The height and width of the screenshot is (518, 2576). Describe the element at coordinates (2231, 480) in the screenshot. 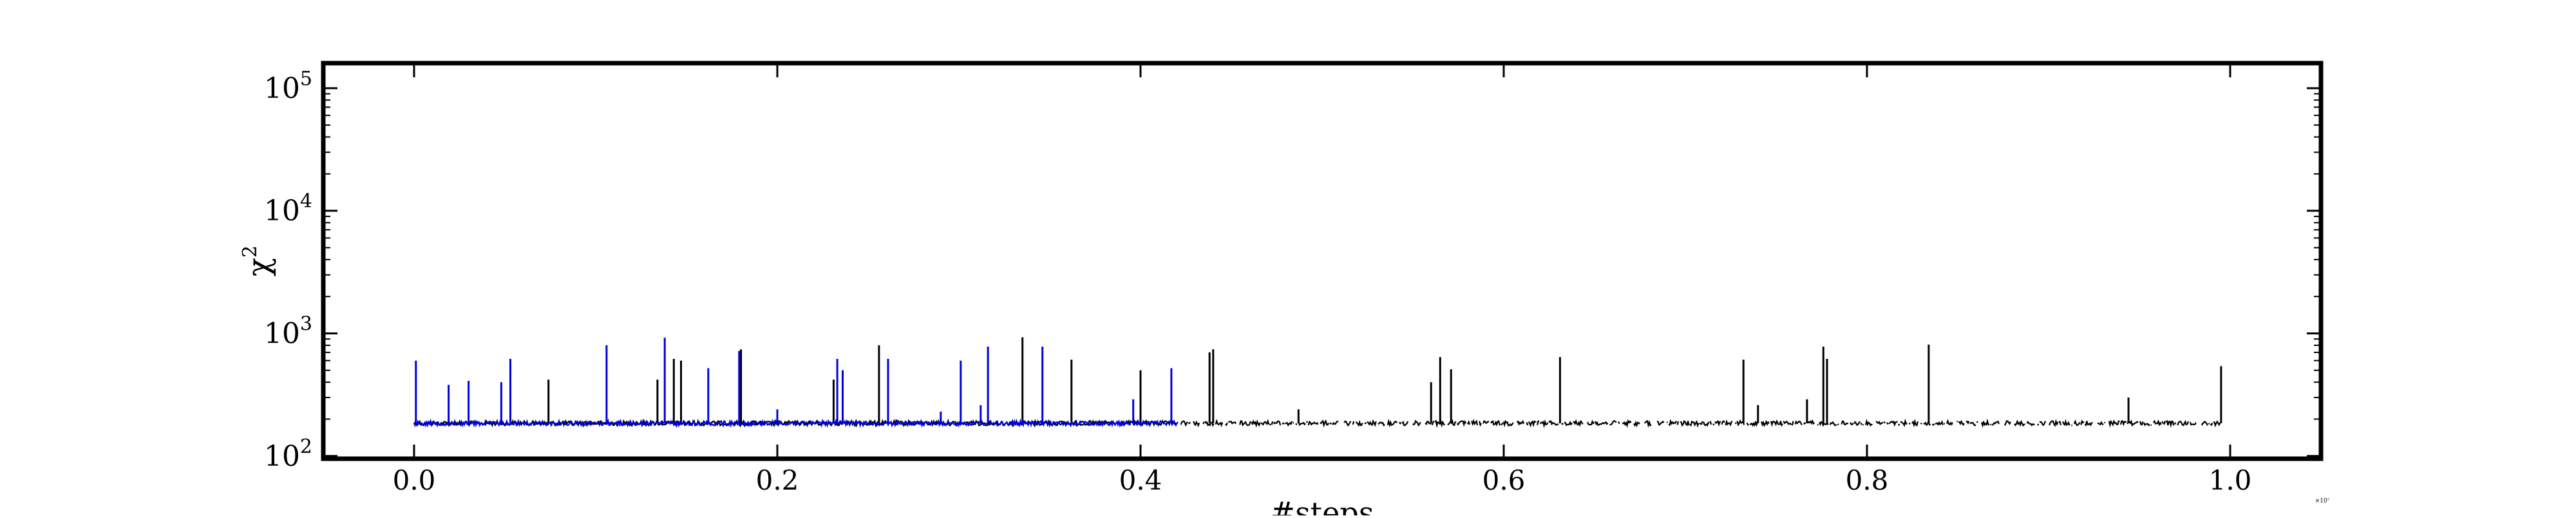

I see `x-tick-label: 1.0` at that location.